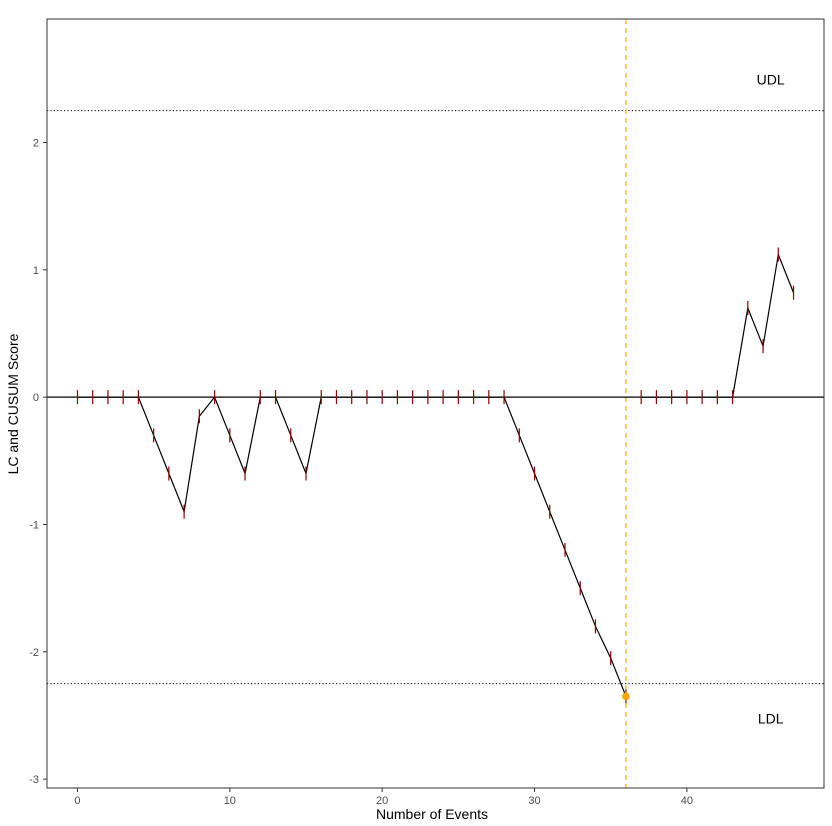 This screenshot has height=826, width=832. I want to click on x-tick-label-40: 40, so click(687, 801).